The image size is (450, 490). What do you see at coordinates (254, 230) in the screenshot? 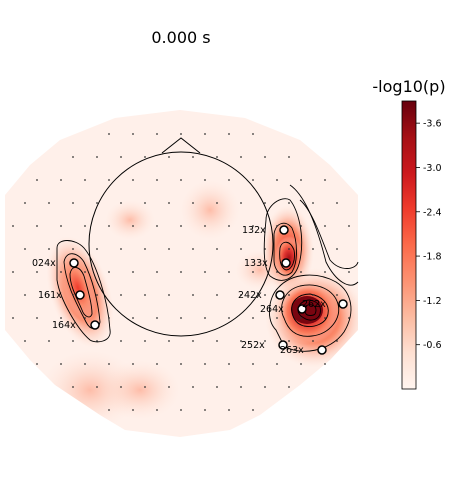
I see `sensor-label: 132x` at bounding box center [254, 230].